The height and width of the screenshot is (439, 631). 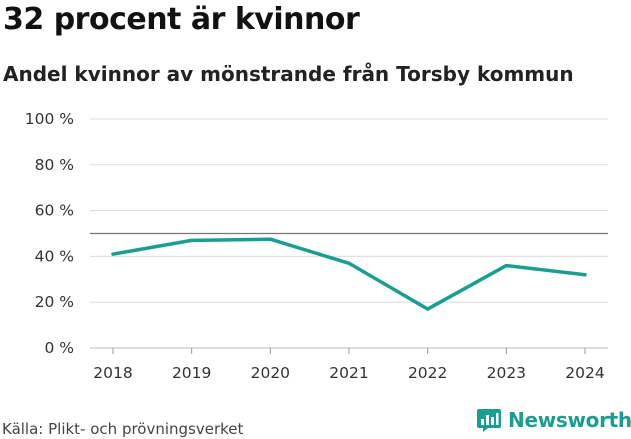 What do you see at coordinates (489, 420) in the screenshot?
I see `bar-chart-logo-icon` at bounding box center [489, 420].